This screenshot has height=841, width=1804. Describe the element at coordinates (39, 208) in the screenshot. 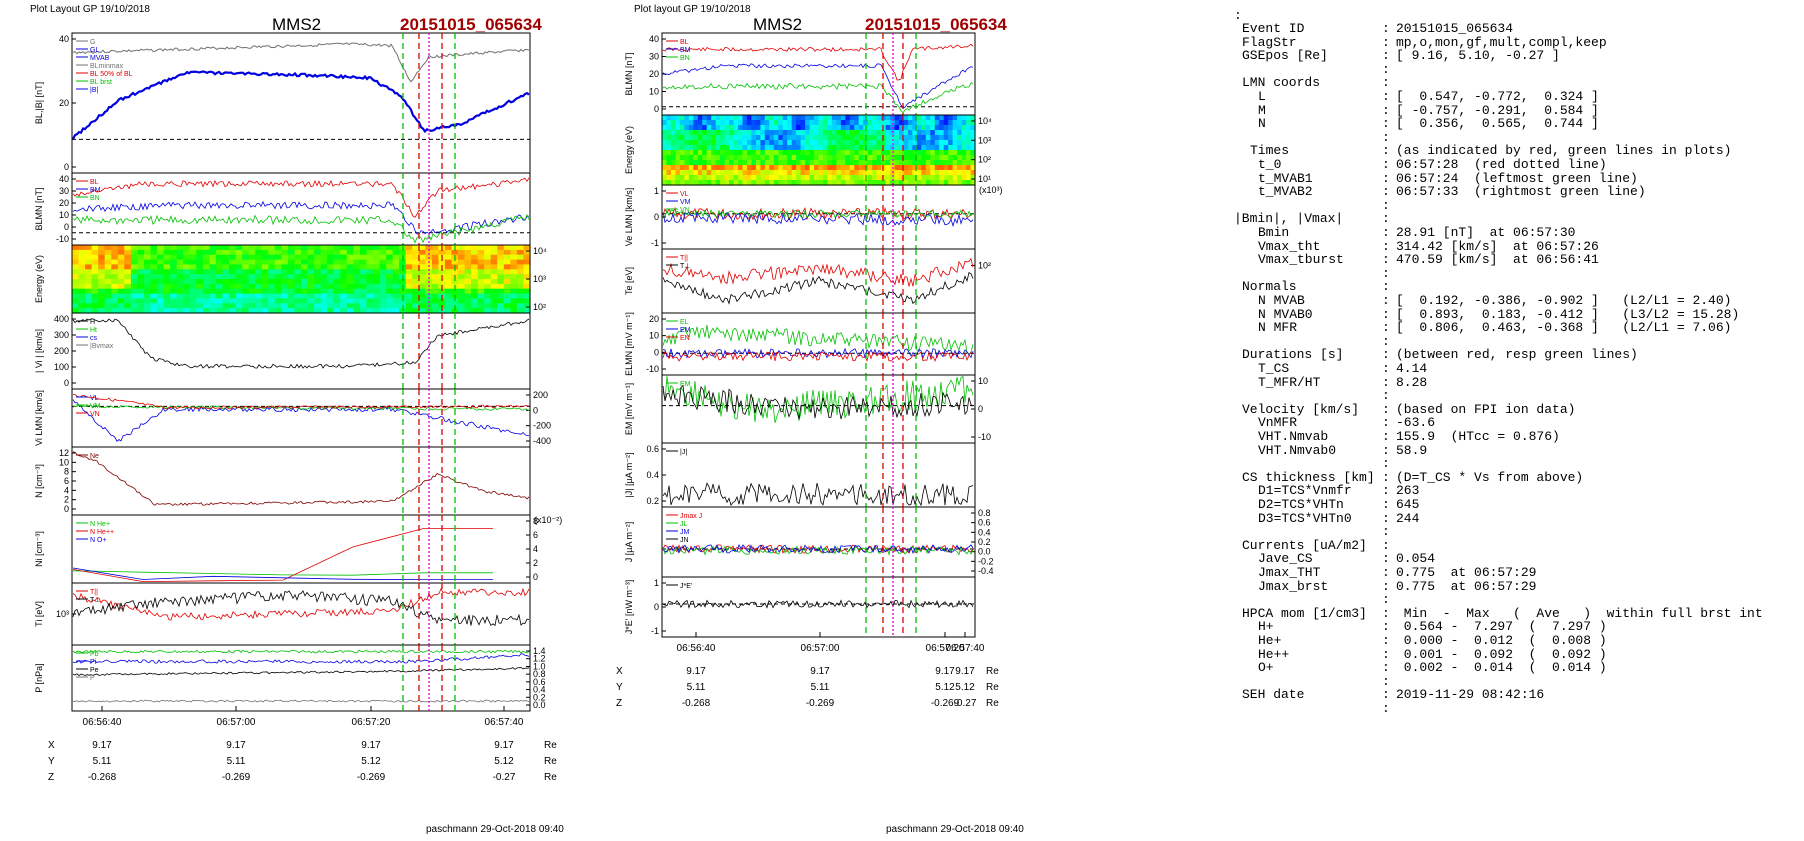

I see `y-axis-label: BLMN [nT]` at that location.